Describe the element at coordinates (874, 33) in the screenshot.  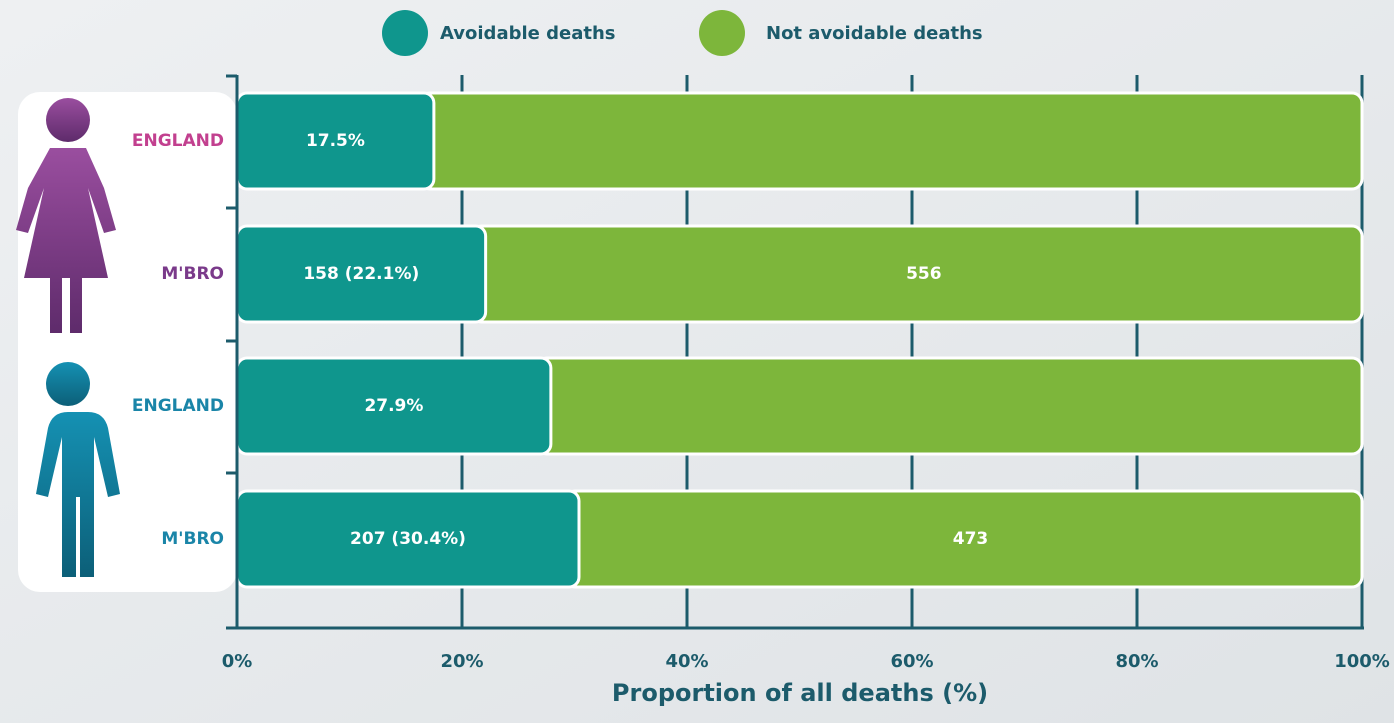
I see `legend-label: Not avoidable deaths` at that location.